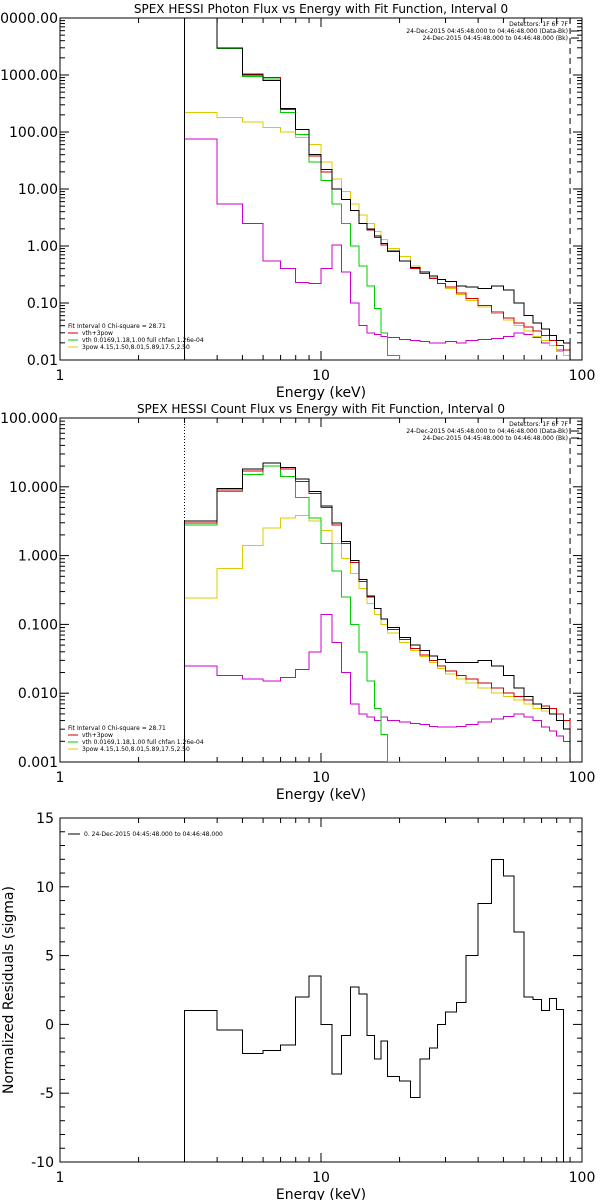  I want to click on y-tick-label: 100.000, so click(29, 419).